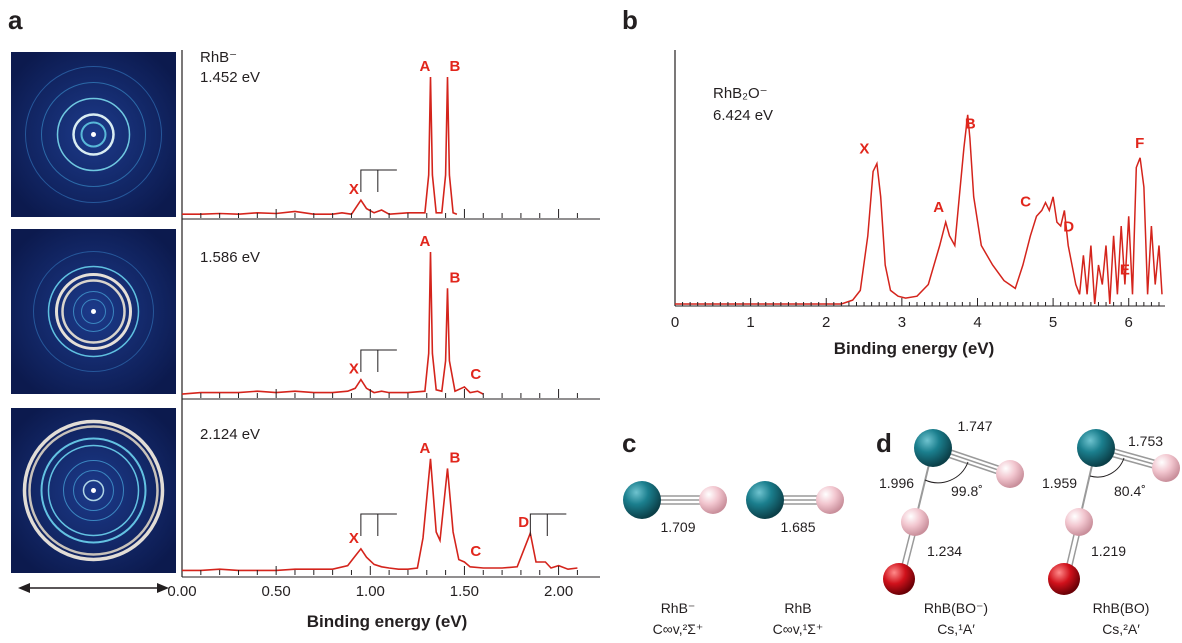 This screenshot has width=1182, height=643. What do you see at coordinates (743, 115) in the screenshot?
I see `panel-b-photon-energy: 6.424 eV` at bounding box center [743, 115].